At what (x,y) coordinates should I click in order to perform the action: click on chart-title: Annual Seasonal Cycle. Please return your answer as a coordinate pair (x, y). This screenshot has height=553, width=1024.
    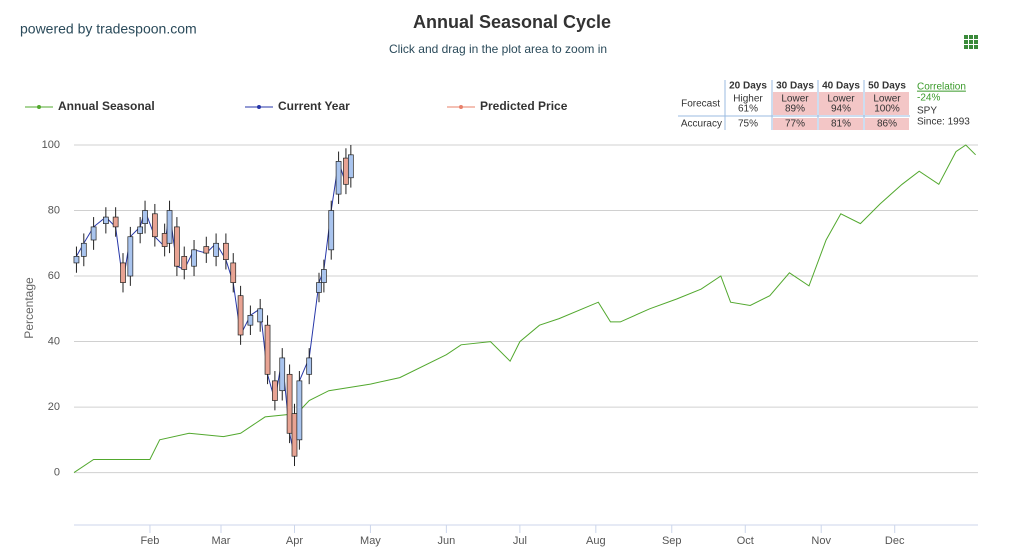
    Looking at the image, I should click on (512, 22).